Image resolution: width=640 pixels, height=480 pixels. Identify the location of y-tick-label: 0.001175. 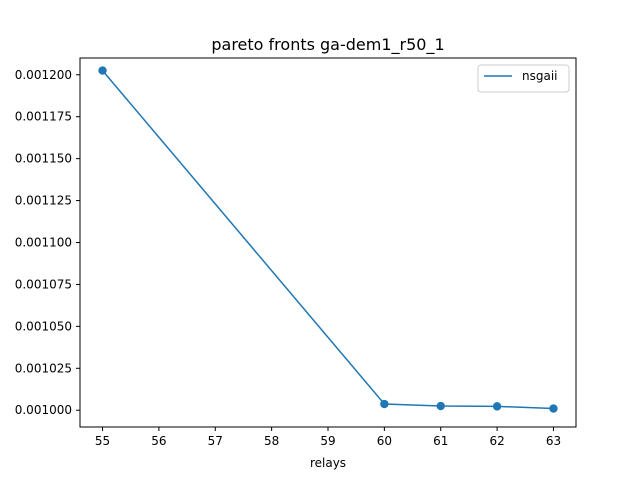
(43, 117).